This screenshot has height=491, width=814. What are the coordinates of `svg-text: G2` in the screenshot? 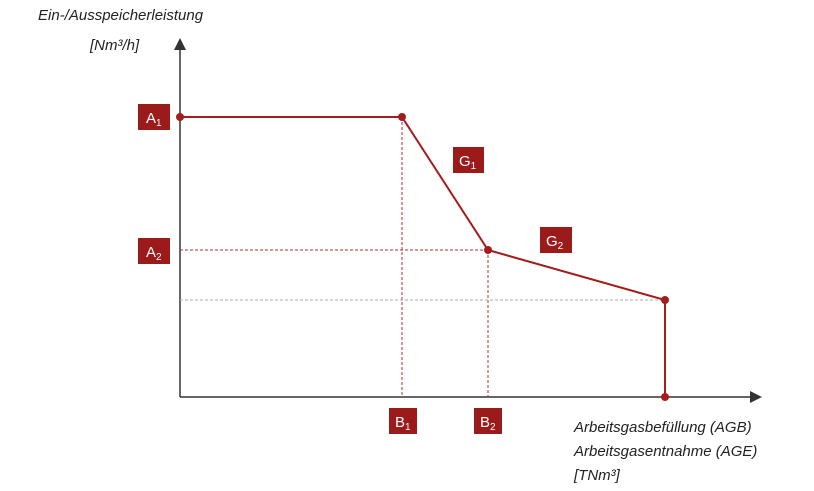 It's located at (555, 242).